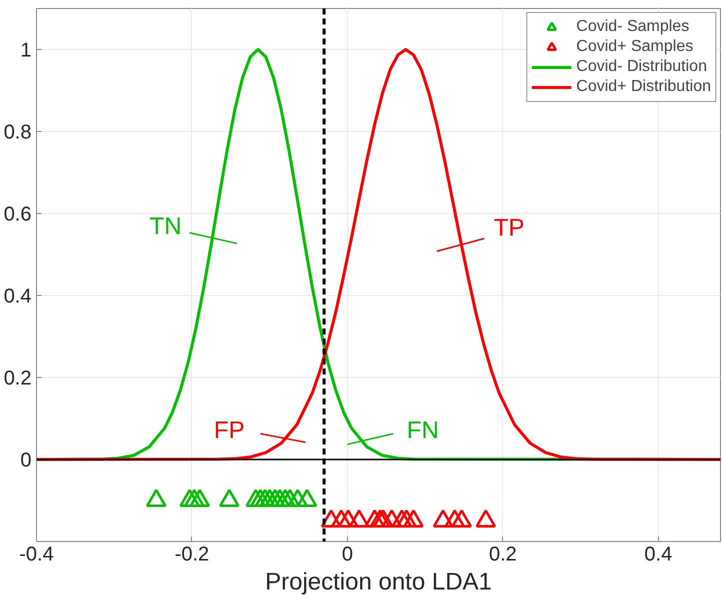 The width and height of the screenshot is (722, 598). I want to click on y-tick-label: 0, so click(26, 461).